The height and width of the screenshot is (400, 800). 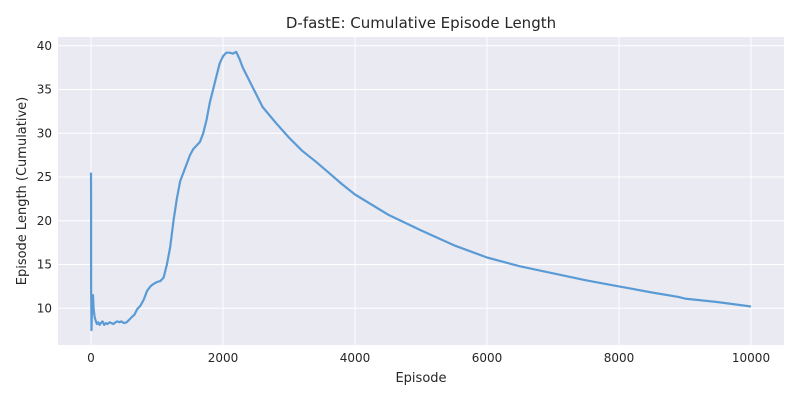 I want to click on y-tick-label: 15, so click(x=44, y=265).